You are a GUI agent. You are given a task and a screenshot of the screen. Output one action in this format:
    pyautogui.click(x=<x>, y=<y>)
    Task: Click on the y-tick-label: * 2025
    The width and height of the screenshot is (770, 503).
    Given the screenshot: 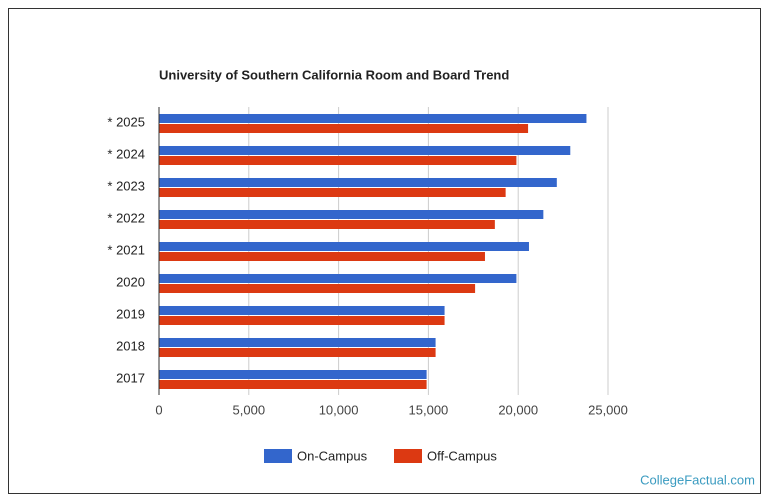 What is the action you would take?
    pyautogui.click(x=126, y=121)
    